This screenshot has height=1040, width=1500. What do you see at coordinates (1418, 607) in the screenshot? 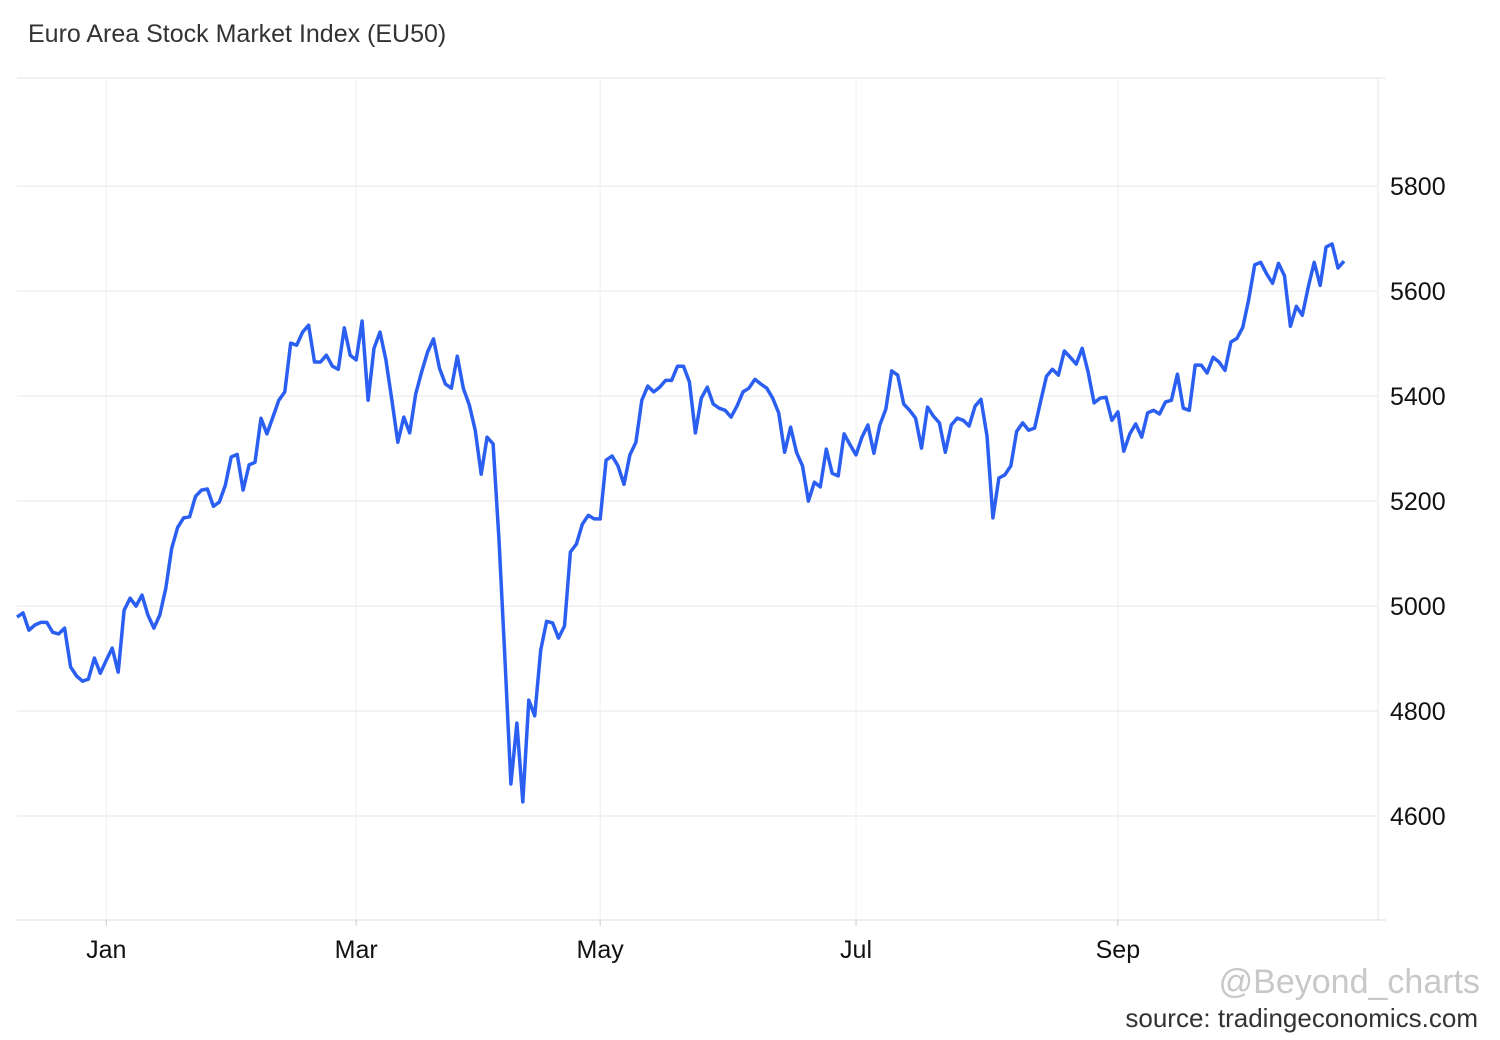
I see `y-tick-label: 5000` at bounding box center [1418, 607].